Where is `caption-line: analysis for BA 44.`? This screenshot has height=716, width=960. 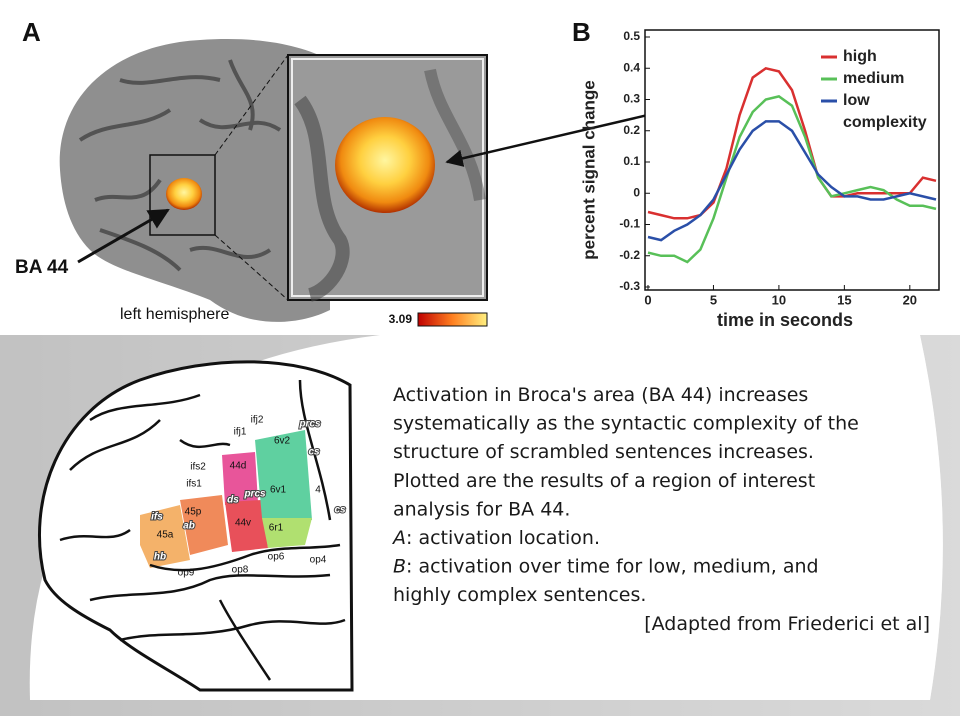
caption-line: analysis for BA 44. is located at coordinates (481, 509).